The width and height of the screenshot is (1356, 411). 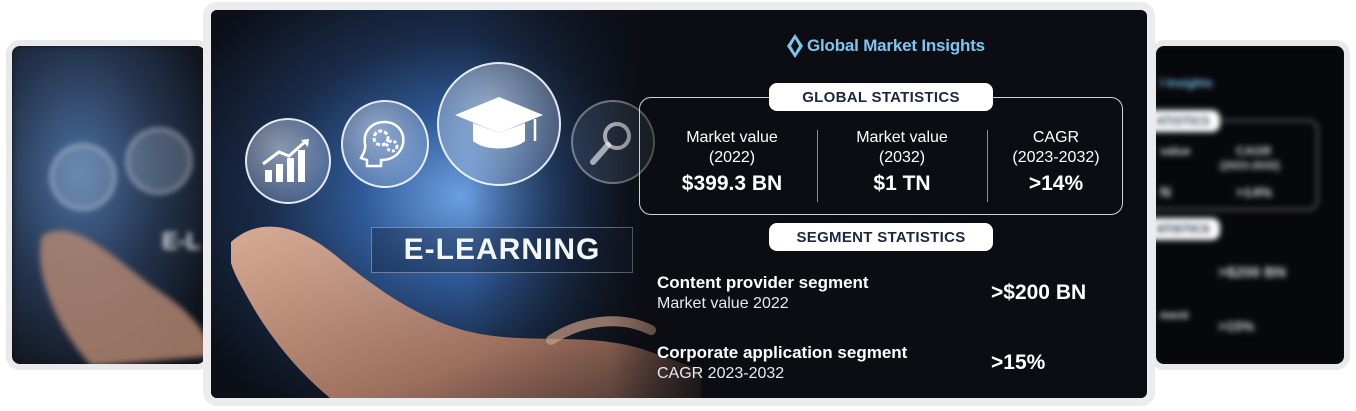 I want to click on brand-mark-icon, so click(x=795, y=46).